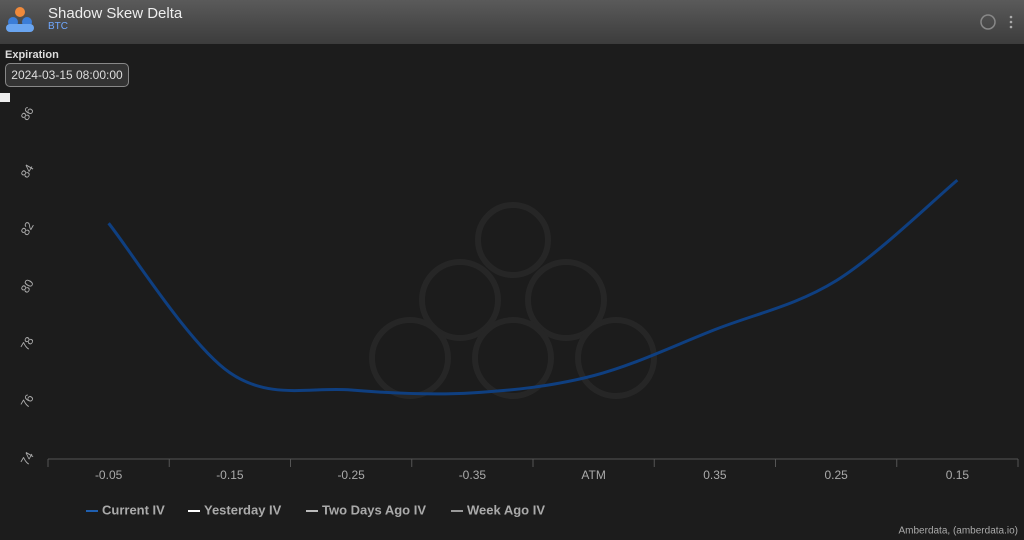  I want to click on legend-item: Current IV, so click(133, 509).